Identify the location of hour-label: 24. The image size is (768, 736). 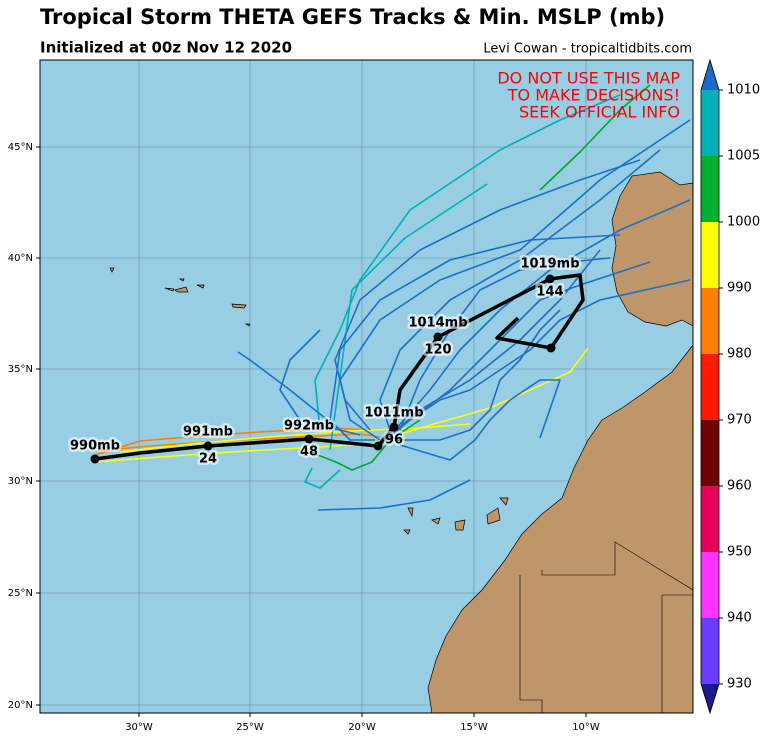
(208, 459).